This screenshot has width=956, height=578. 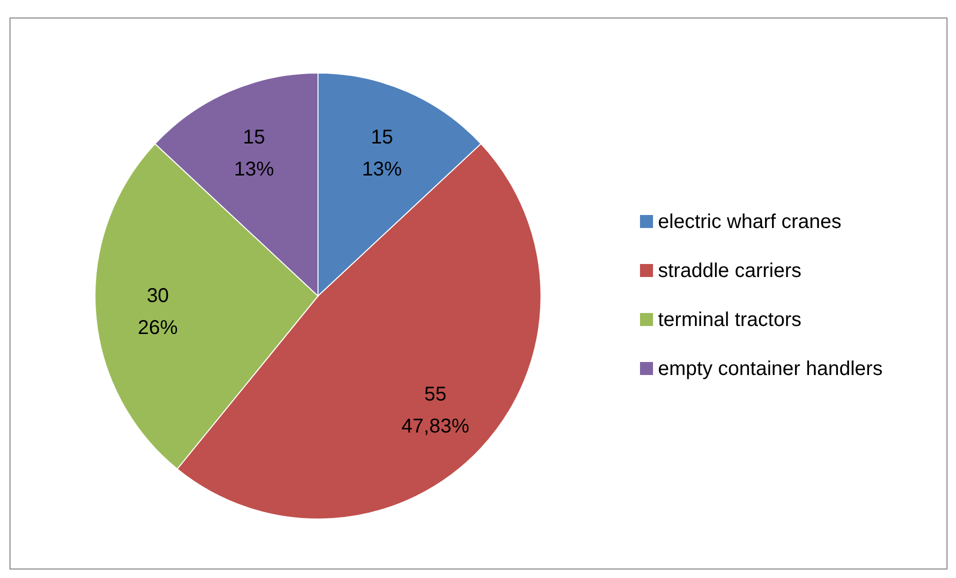 I want to click on legend-label: straddle carriers, so click(x=730, y=271).